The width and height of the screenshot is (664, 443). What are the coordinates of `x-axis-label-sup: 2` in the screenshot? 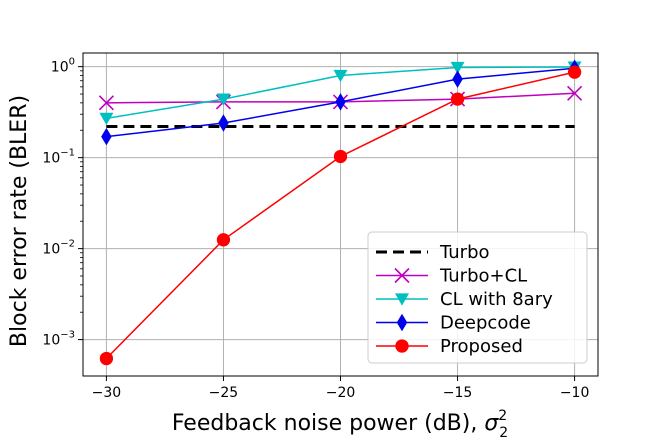 It's located at (502, 416).